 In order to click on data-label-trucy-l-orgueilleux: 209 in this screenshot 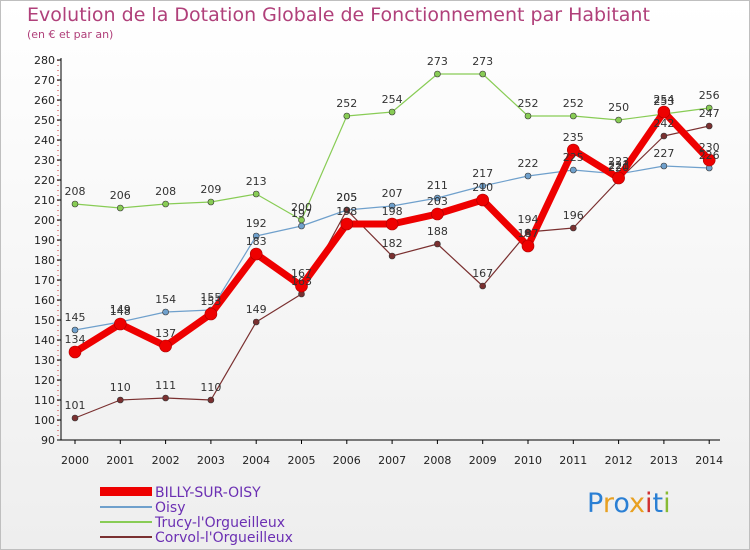, I will do `click(210, 189)`.